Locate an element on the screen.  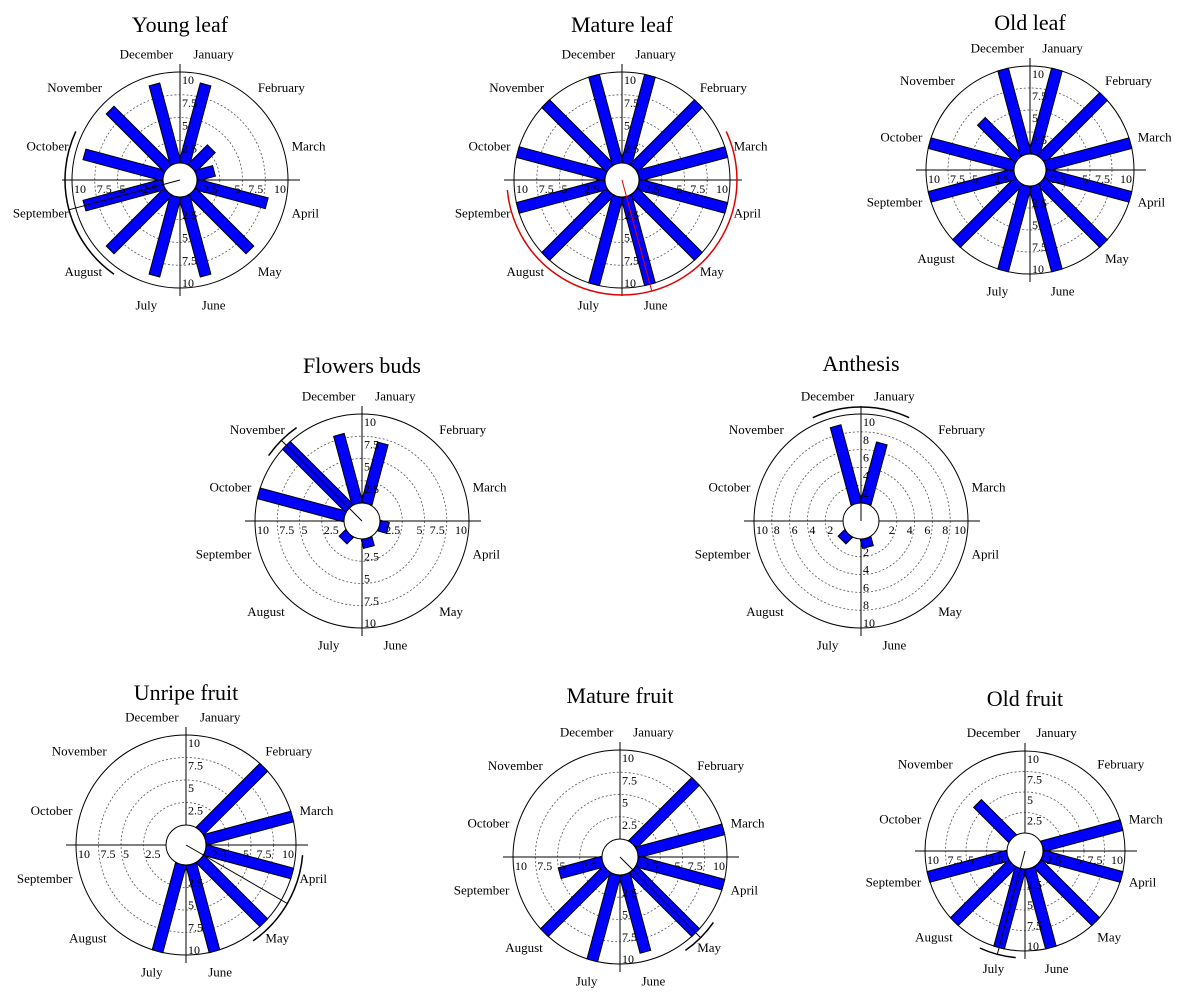
young-leaf-month-june: June is located at coordinates (214, 305).